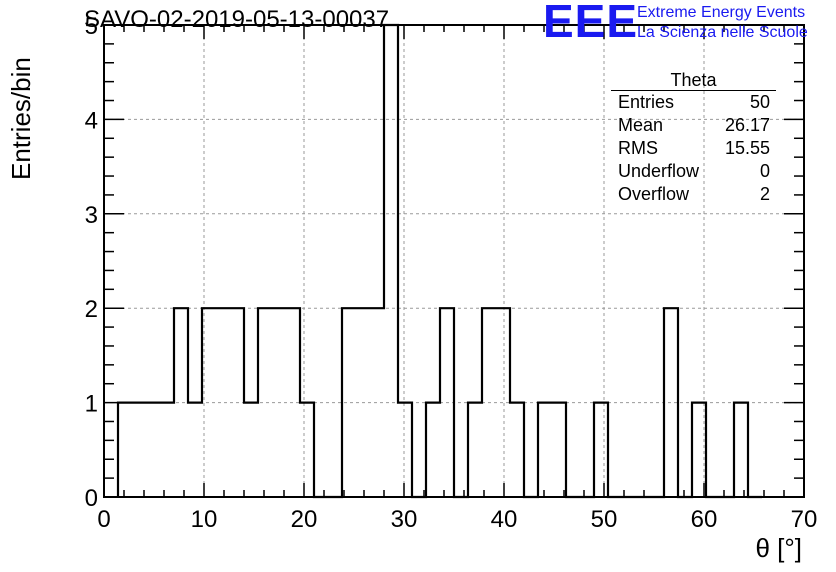  I want to click on chart-title: SAVO-02-2019-05-13-00037, so click(237, 19).